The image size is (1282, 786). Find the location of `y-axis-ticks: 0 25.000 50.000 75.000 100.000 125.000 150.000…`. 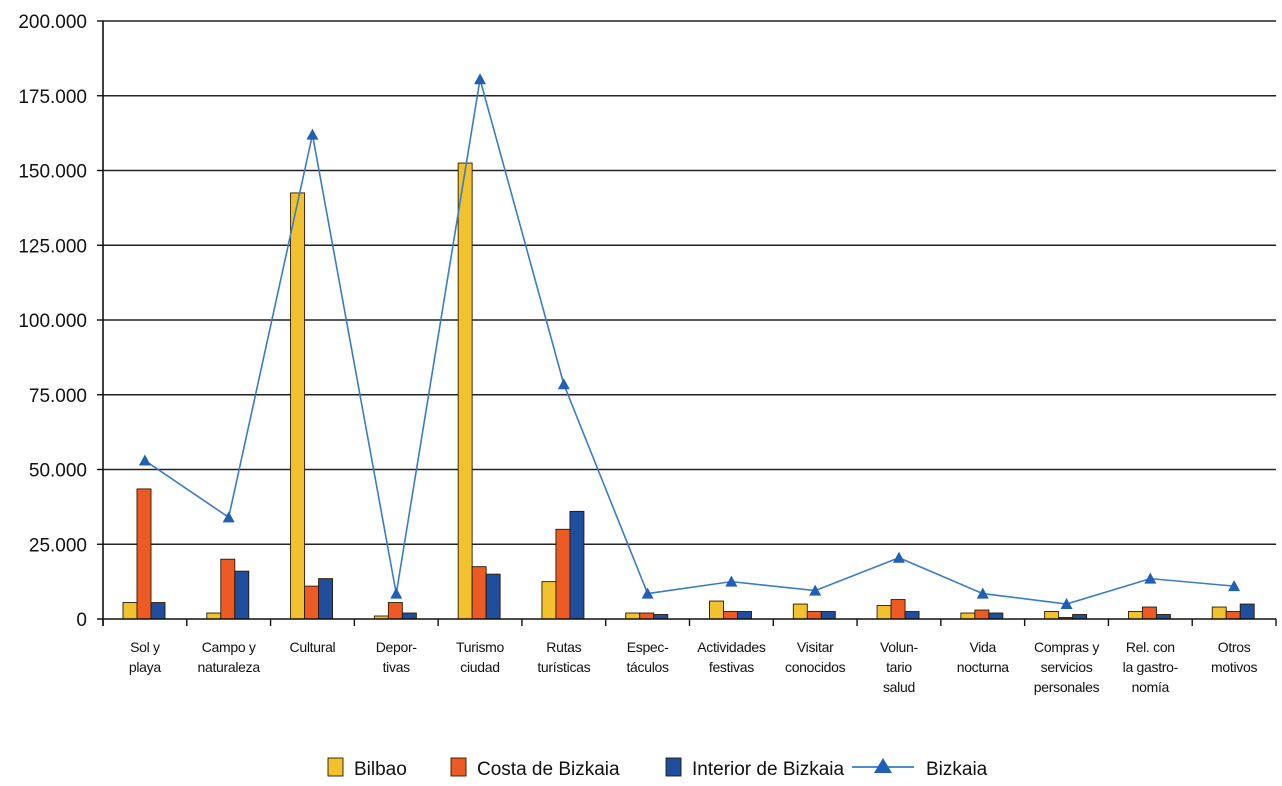

y-axis-ticks: 0 25.000 50.000 75.000 100.000 125.000 150.000… is located at coordinates (52, 321).